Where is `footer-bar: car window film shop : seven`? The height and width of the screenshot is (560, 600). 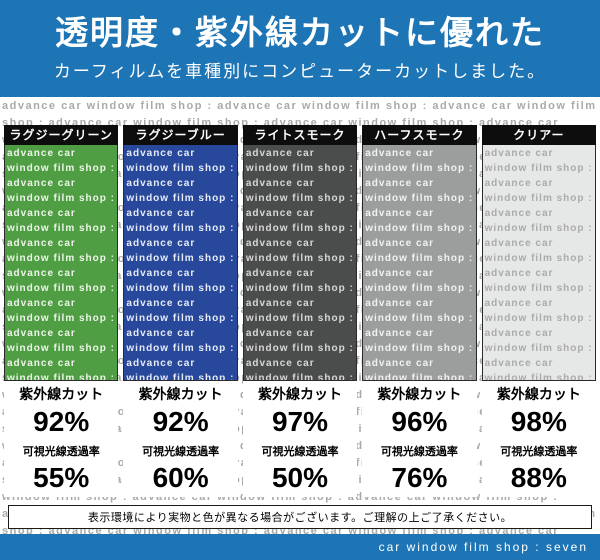 footer-bar: car window film shop : seven is located at coordinates (300, 547).